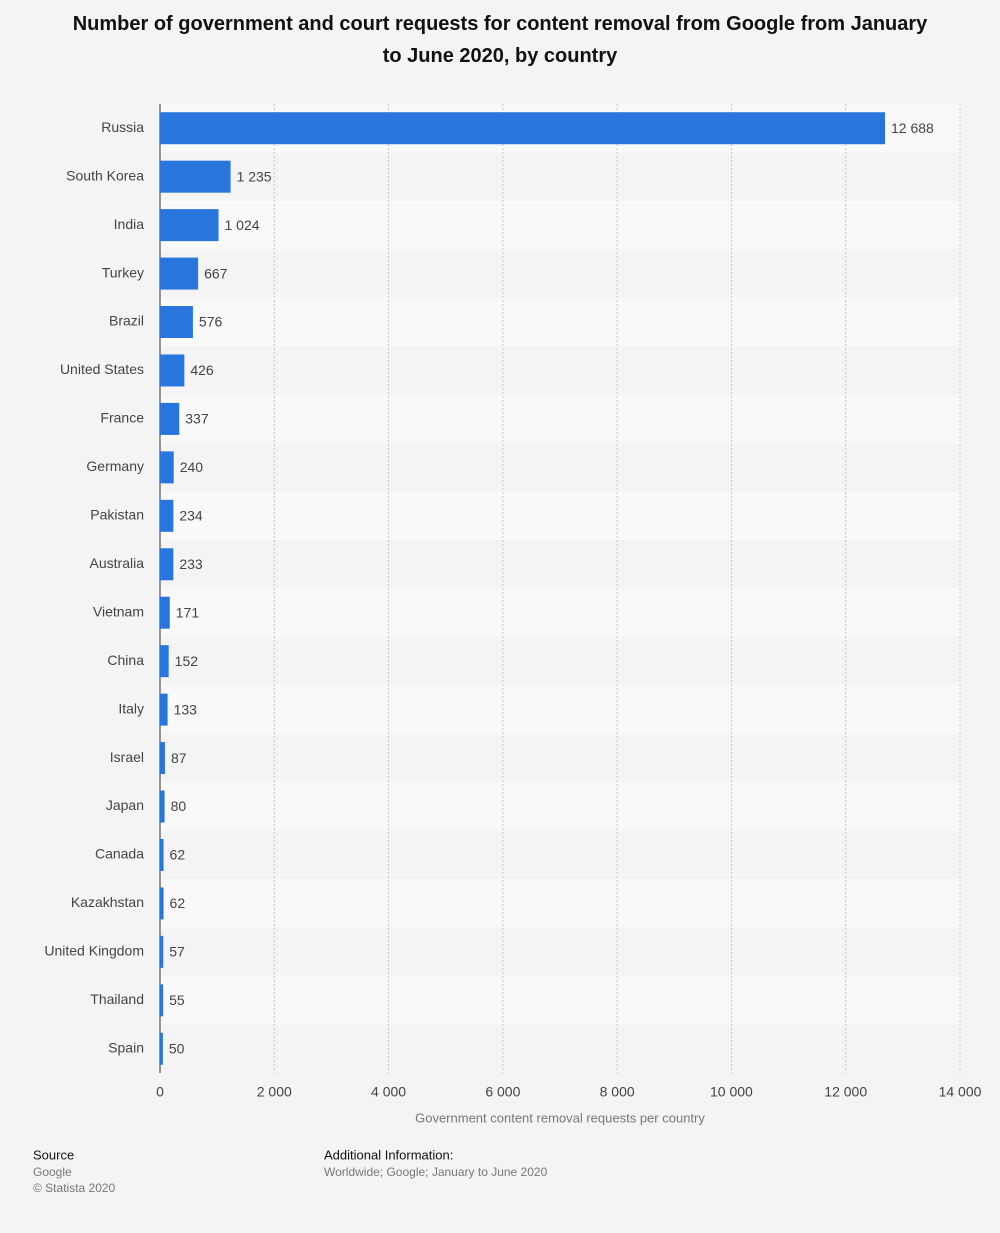  Describe the element at coordinates (186, 709) in the screenshot. I see `value-label: 133` at that location.